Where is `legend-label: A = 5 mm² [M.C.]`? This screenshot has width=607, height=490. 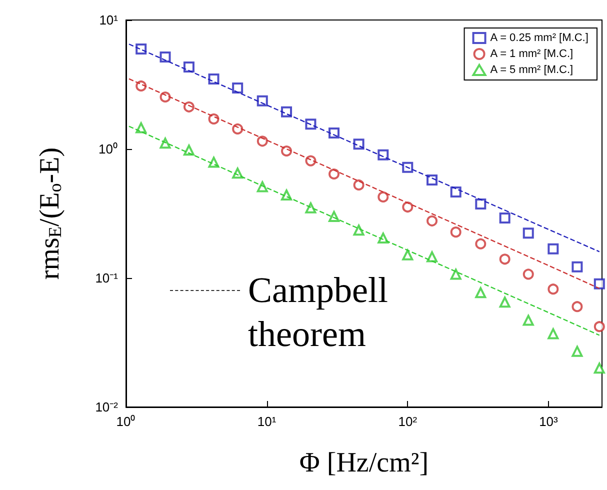 legend-label: A = 5 mm² [M.C.] is located at coordinates (532, 70).